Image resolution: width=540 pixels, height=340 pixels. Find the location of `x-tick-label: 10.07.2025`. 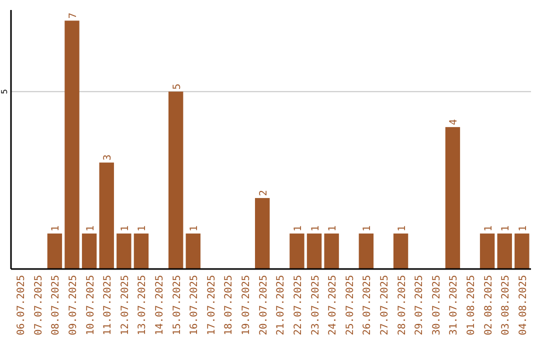

x-tick-label: 10.07.2025 is located at coordinates (90, 305).